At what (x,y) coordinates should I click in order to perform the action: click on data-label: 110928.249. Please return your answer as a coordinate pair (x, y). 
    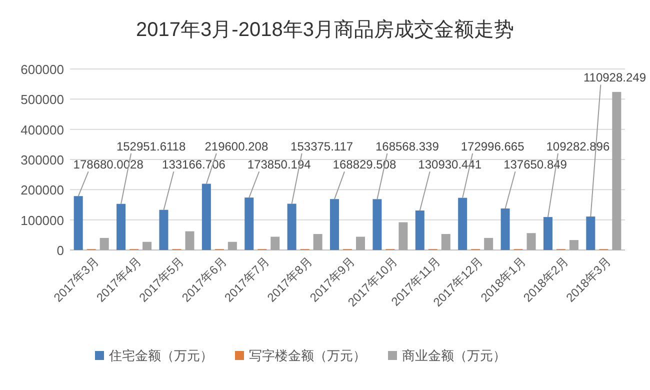
    Looking at the image, I should click on (614, 77).